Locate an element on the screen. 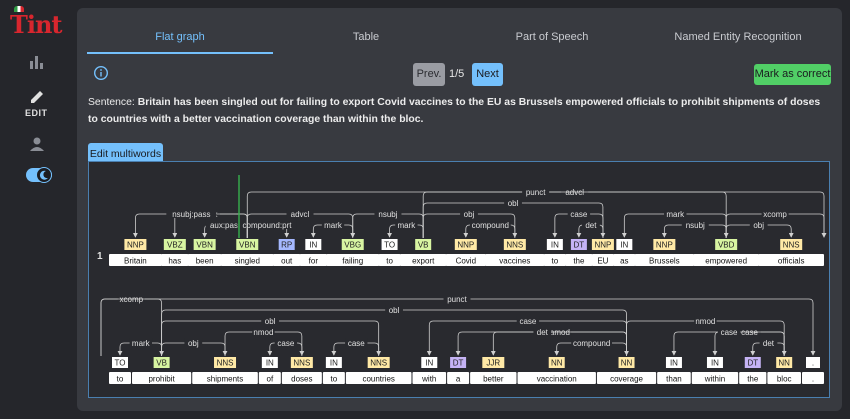 The width and height of the screenshot is (850, 419). token-word: empowered is located at coordinates (726, 261).